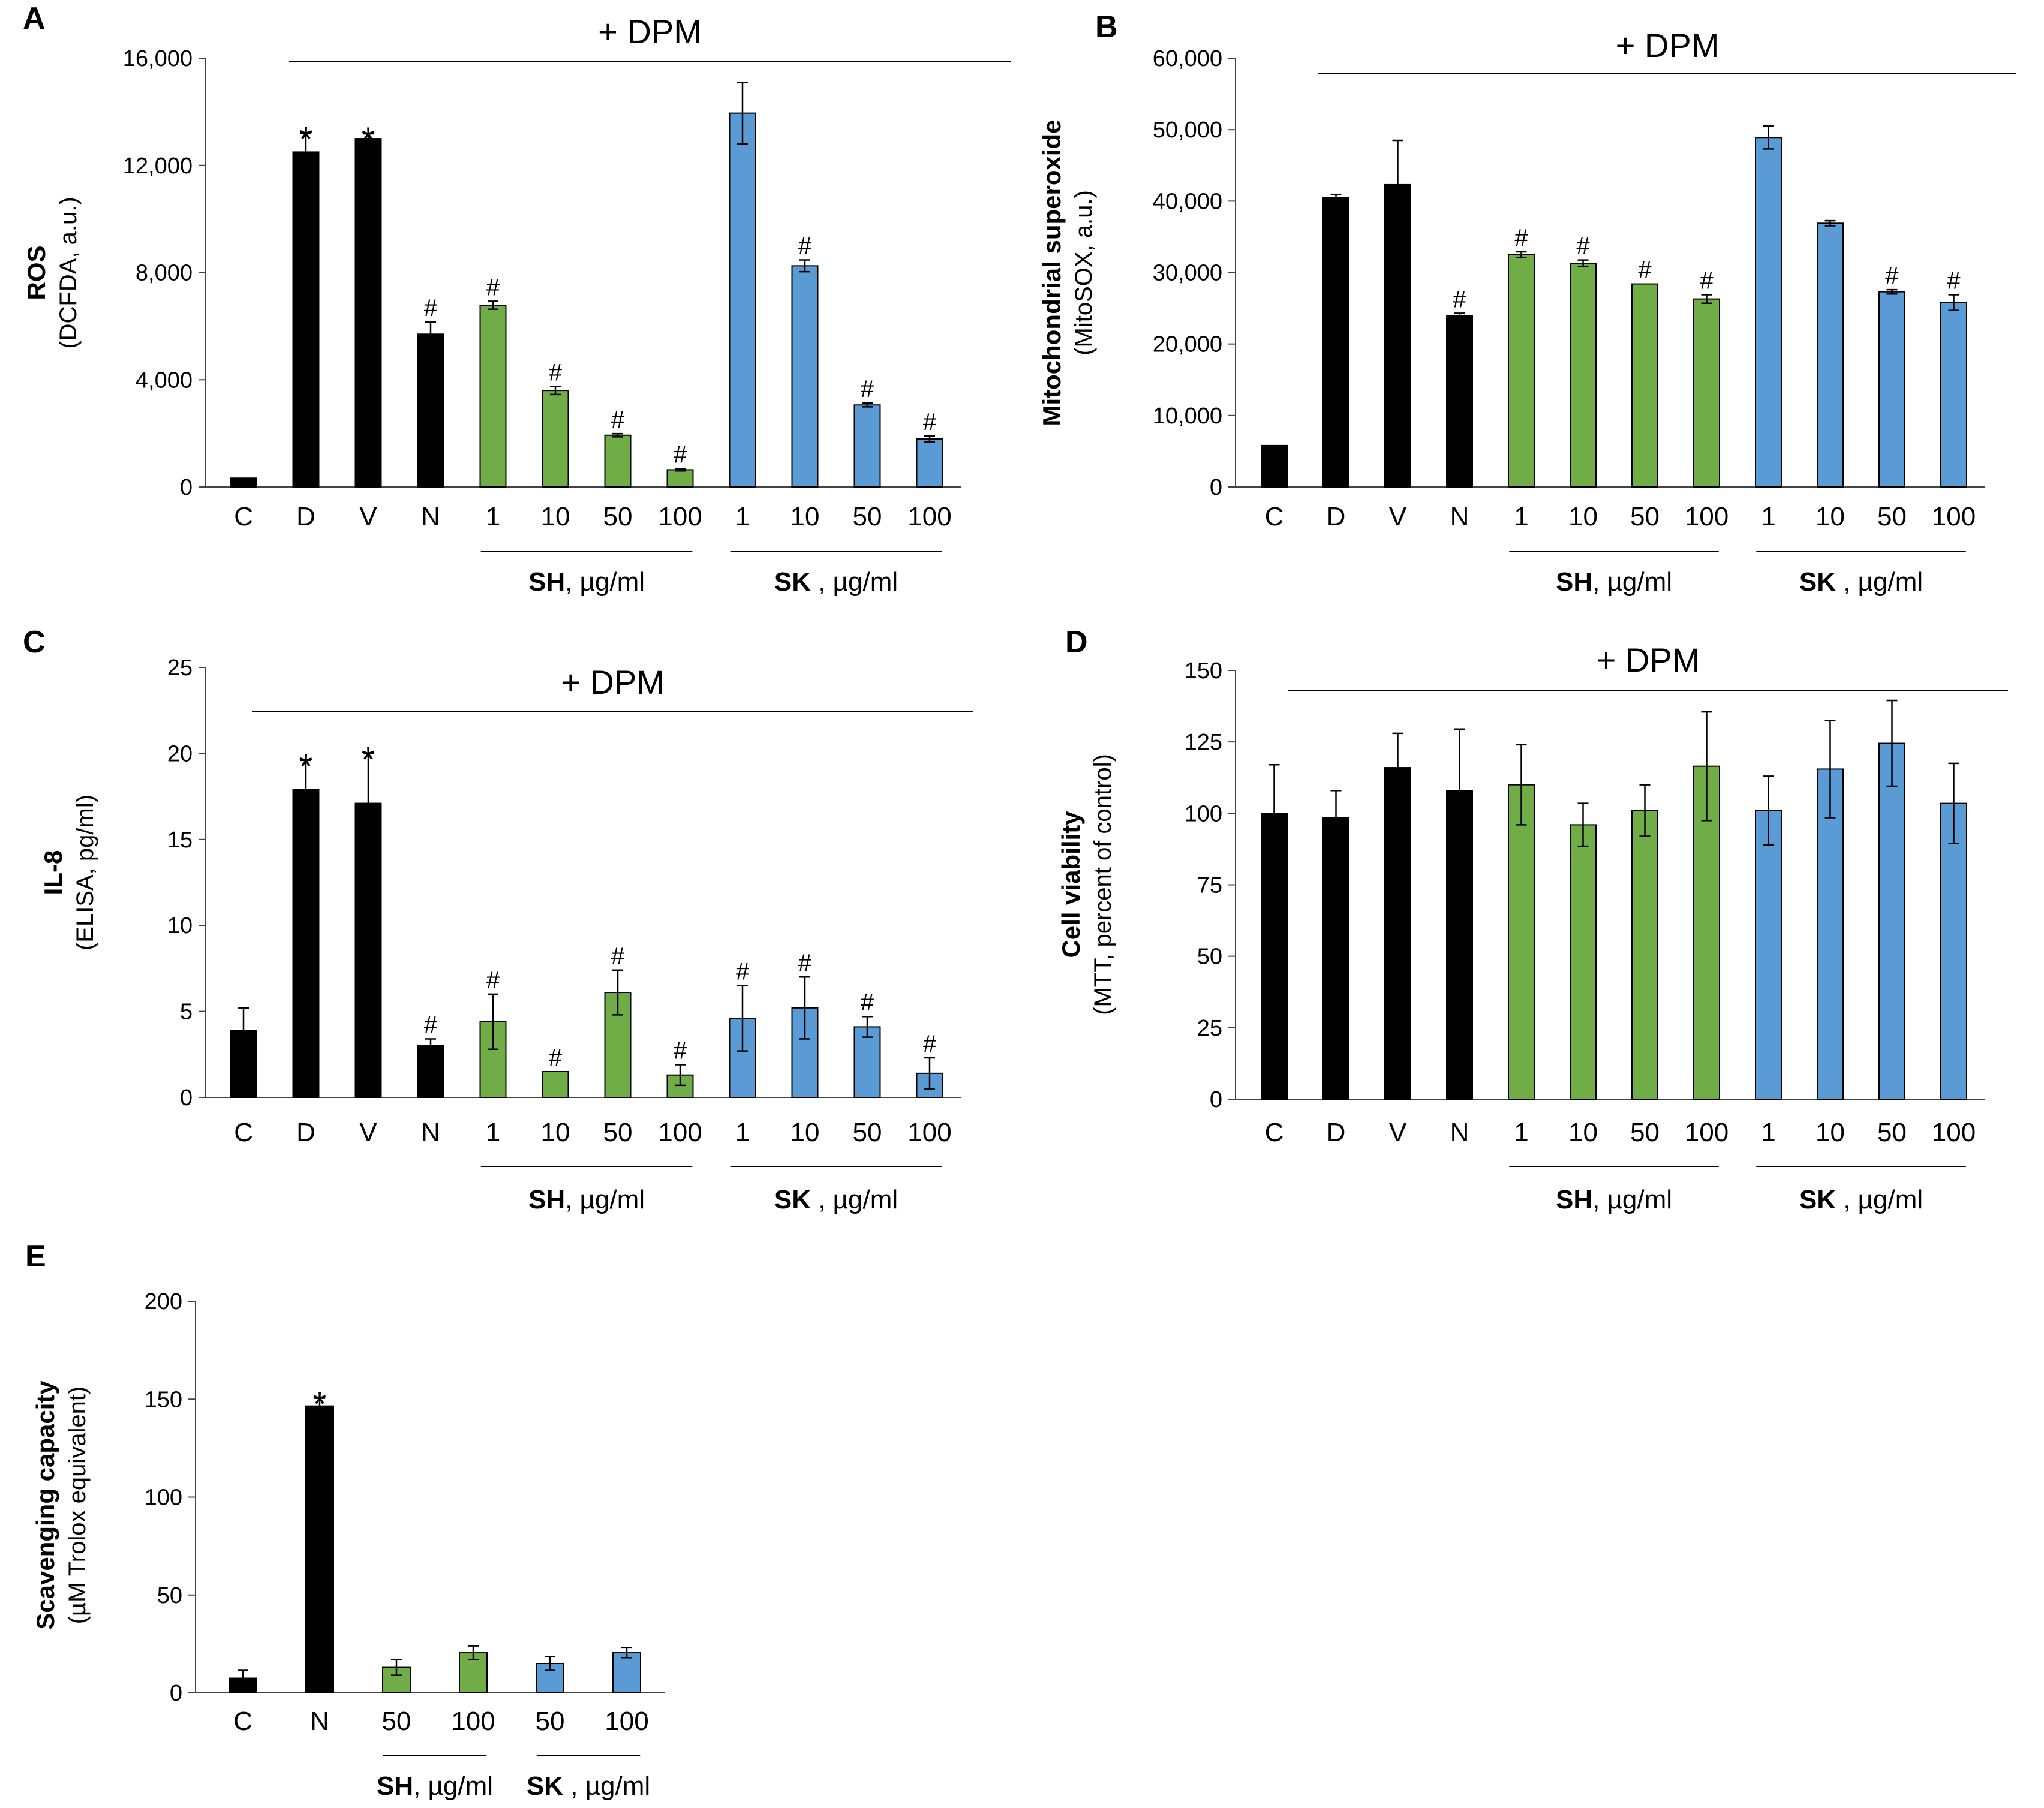 This screenshot has height=1808, width=2044. Describe the element at coordinates (431, 516) in the screenshot. I see `category-label-a: N` at that location.